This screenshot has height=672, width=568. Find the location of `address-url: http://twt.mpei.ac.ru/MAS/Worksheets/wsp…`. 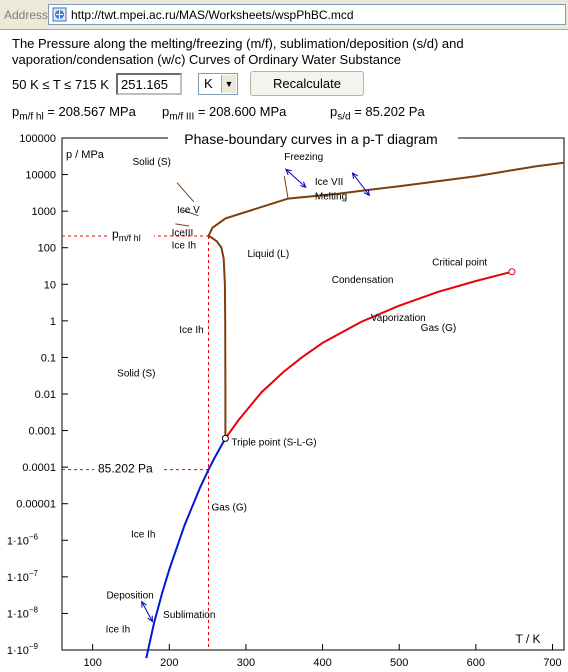

address-url: http://twt.mpei.ac.ru/MAS/Worksheets/wsp… is located at coordinates (212, 15).